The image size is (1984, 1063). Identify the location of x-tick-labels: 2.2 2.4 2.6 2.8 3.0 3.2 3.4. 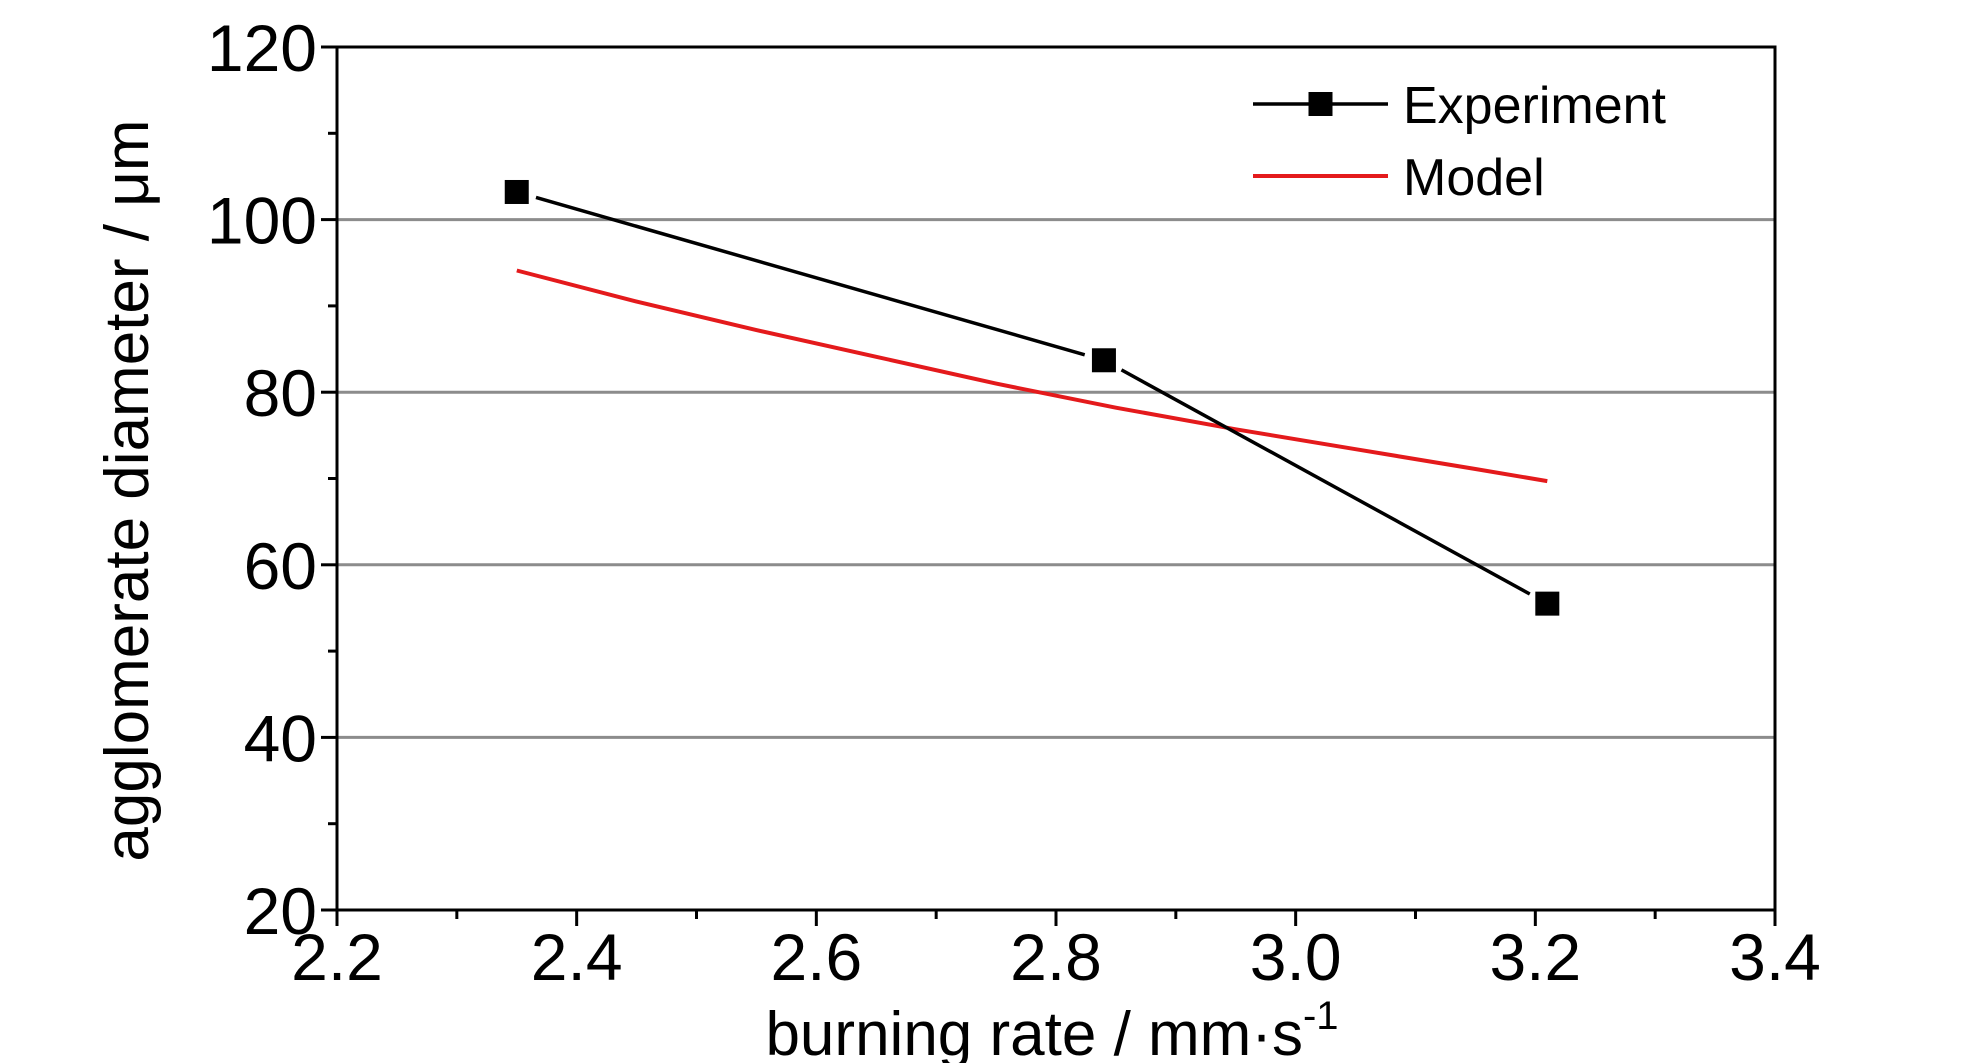
(1056, 957).